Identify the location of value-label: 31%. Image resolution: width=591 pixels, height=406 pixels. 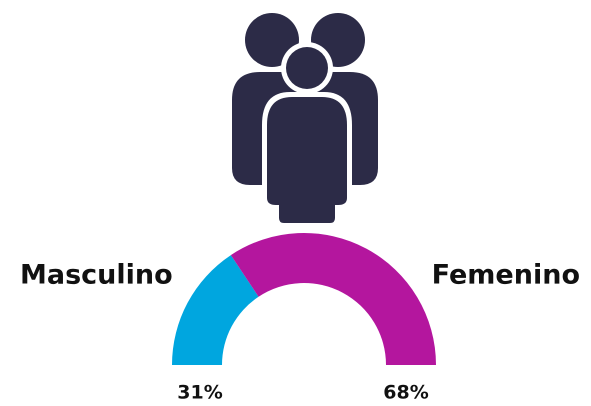
(199, 393).